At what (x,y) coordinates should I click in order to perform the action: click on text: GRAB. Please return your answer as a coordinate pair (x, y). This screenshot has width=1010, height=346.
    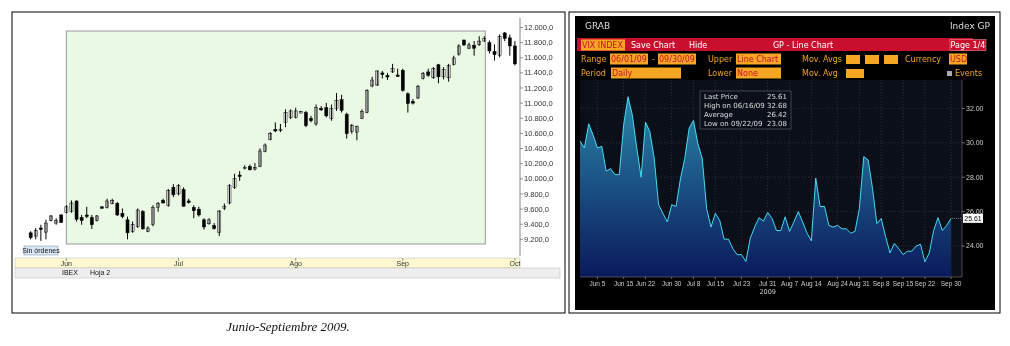
    Looking at the image, I should click on (598, 26).